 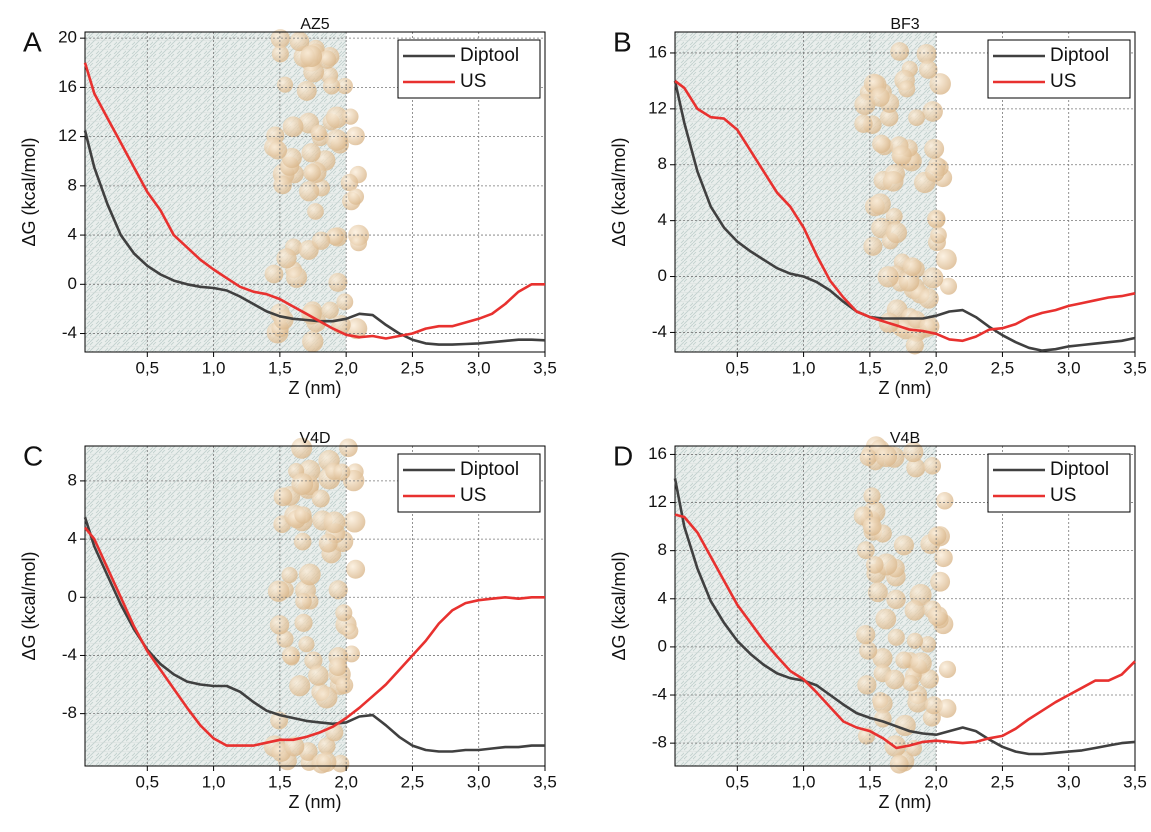 What do you see at coordinates (904, 24) in the screenshot?
I see `chart-title: BF3` at bounding box center [904, 24].